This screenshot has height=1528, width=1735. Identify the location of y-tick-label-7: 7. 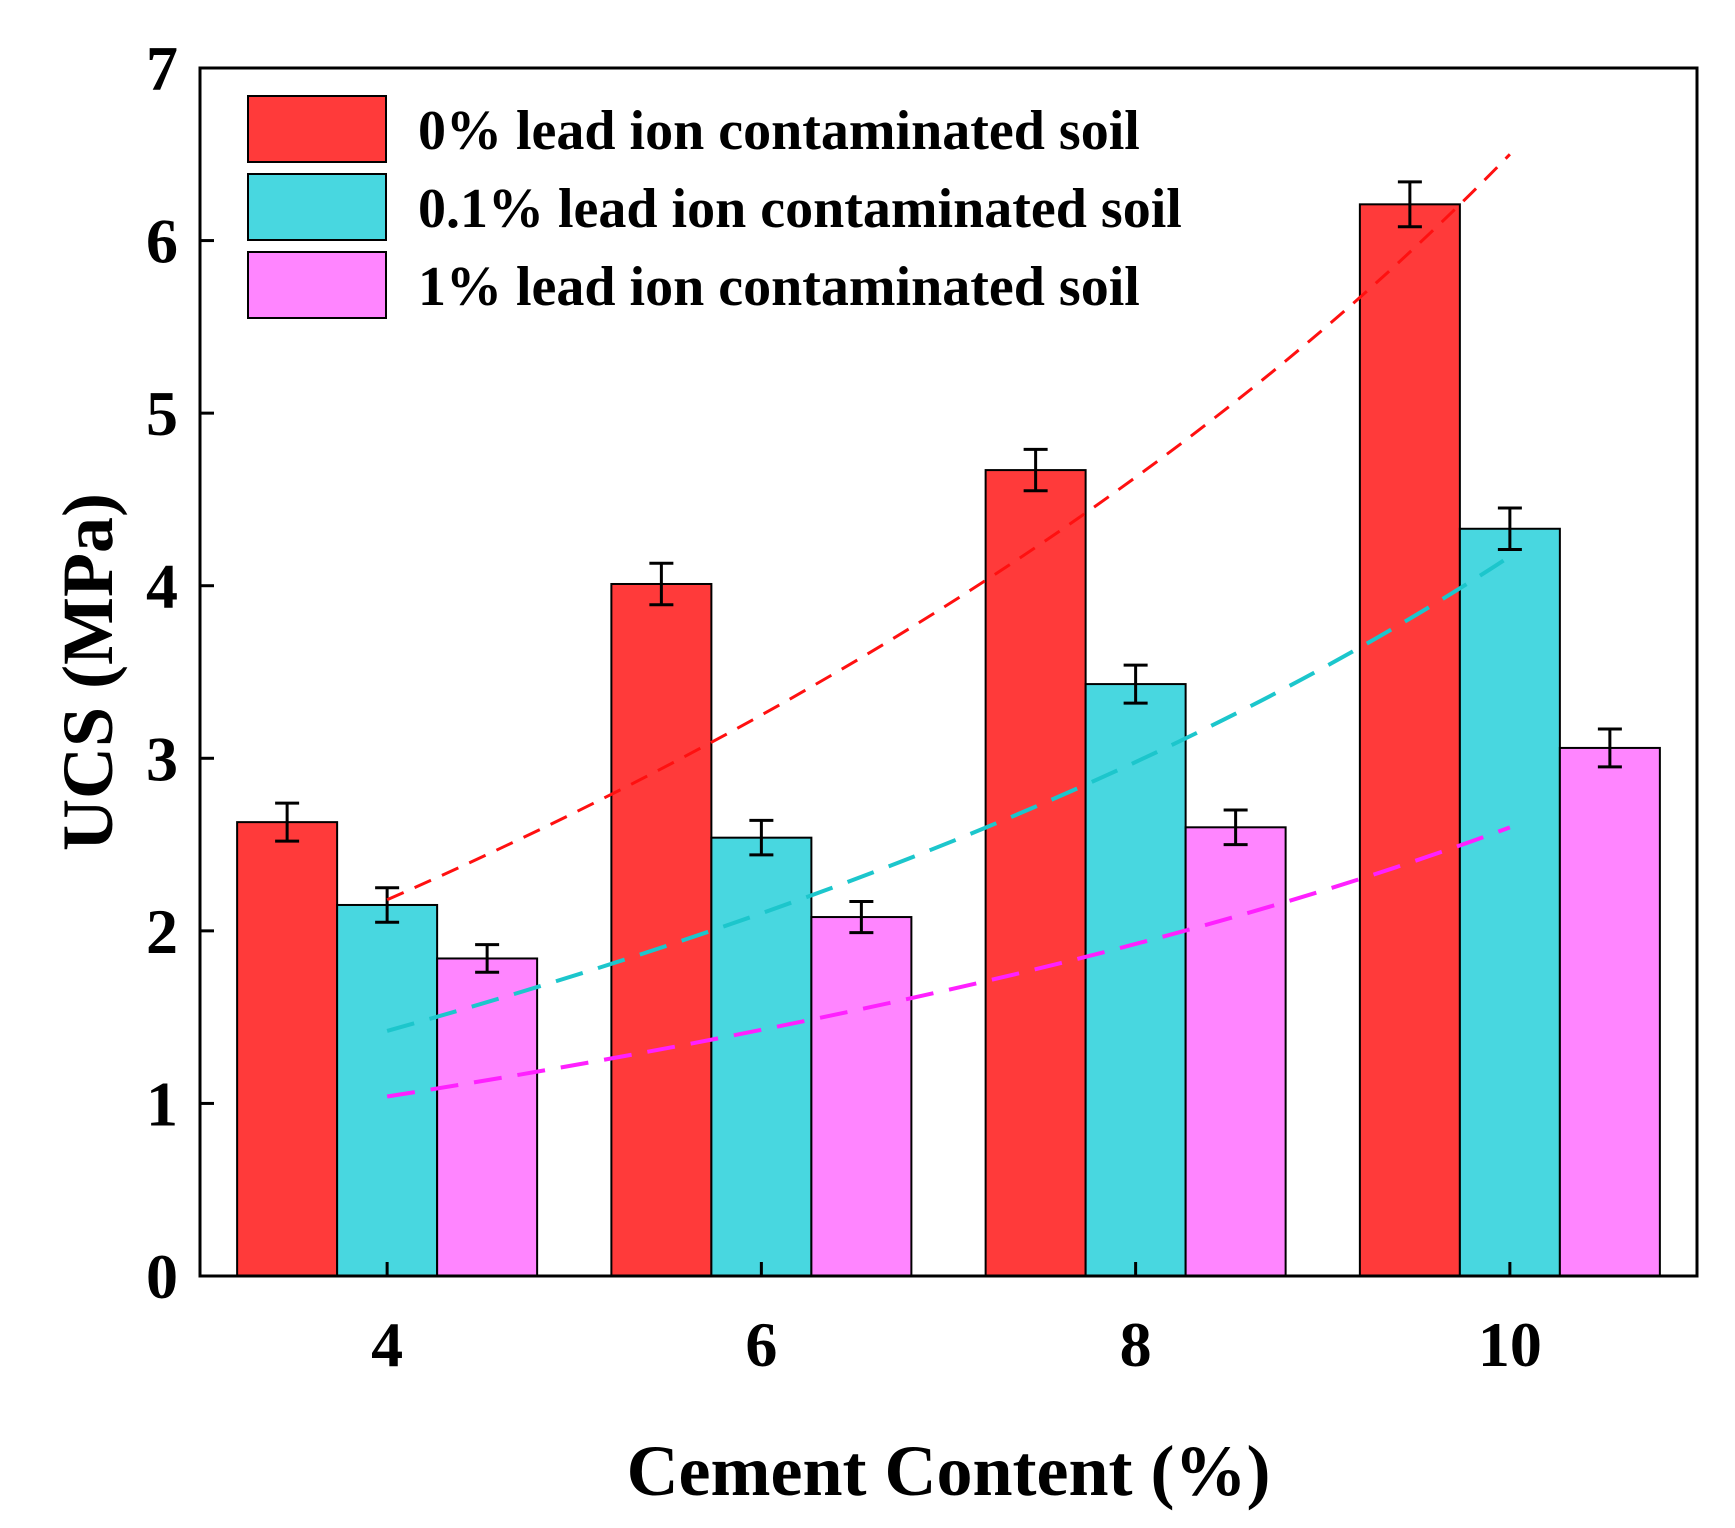
(162, 68).